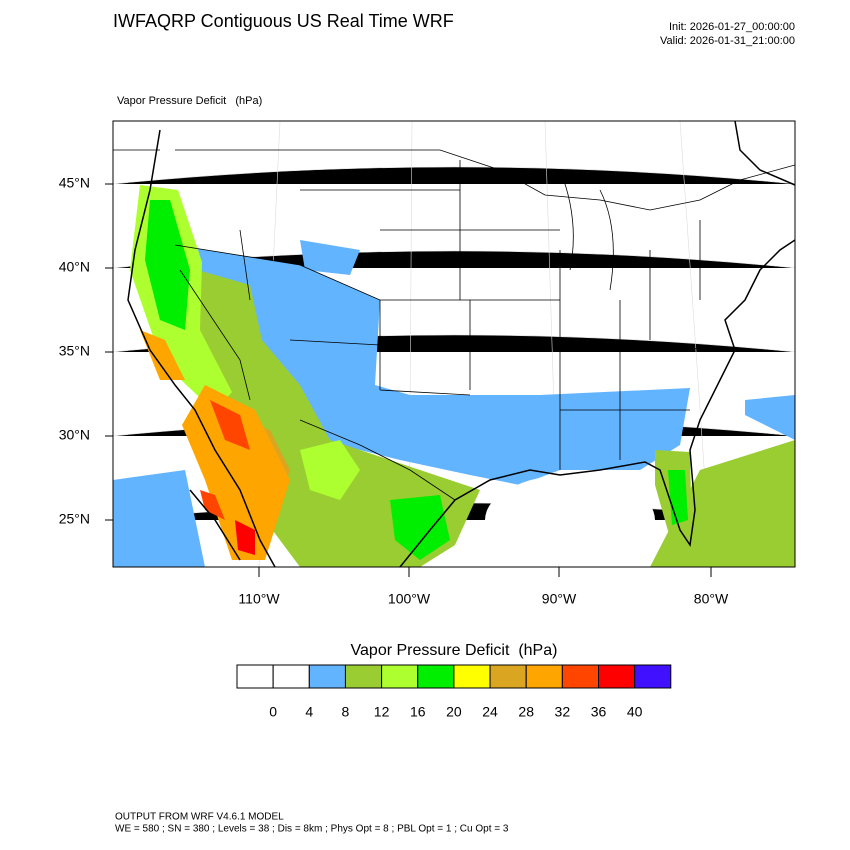 The height and width of the screenshot is (850, 850). What do you see at coordinates (711, 599) in the screenshot?
I see `lon-label: 80°W` at bounding box center [711, 599].